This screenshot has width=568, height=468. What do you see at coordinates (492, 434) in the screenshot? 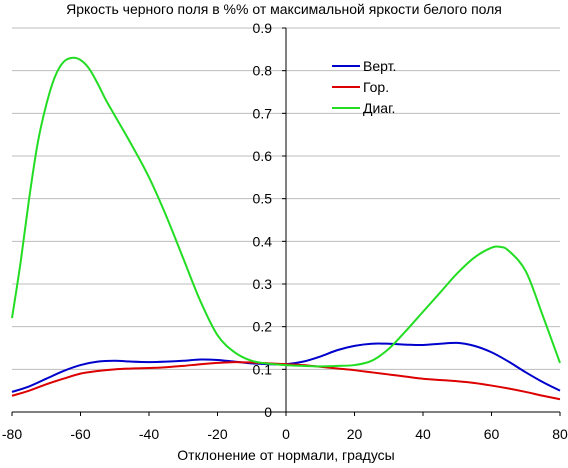
I see `x-tick-label: 60` at bounding box center [492, 434].